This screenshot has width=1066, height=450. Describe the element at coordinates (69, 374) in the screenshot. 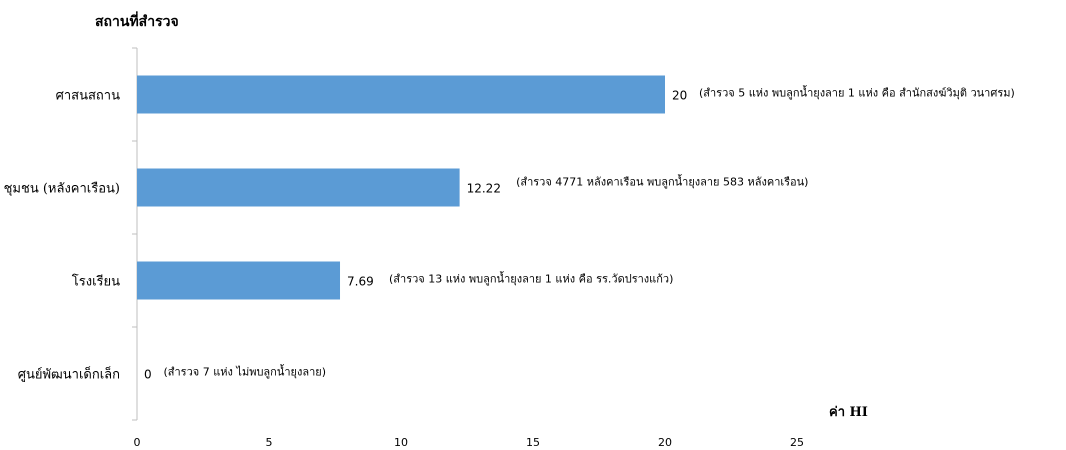

I see `category-label: ศูนย์พัฒนาเด็กเล็ก` at that location.